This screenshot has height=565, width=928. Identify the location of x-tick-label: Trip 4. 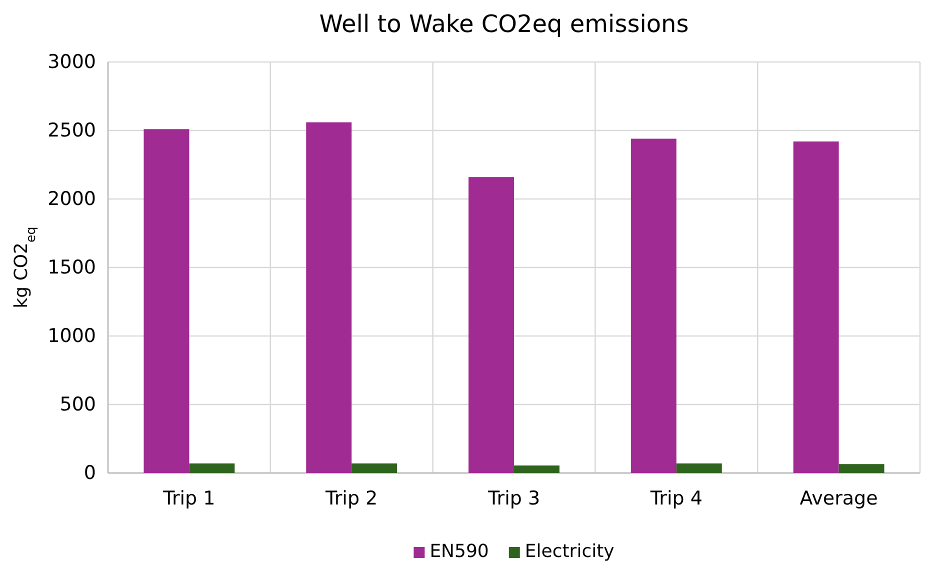
(675, 498).